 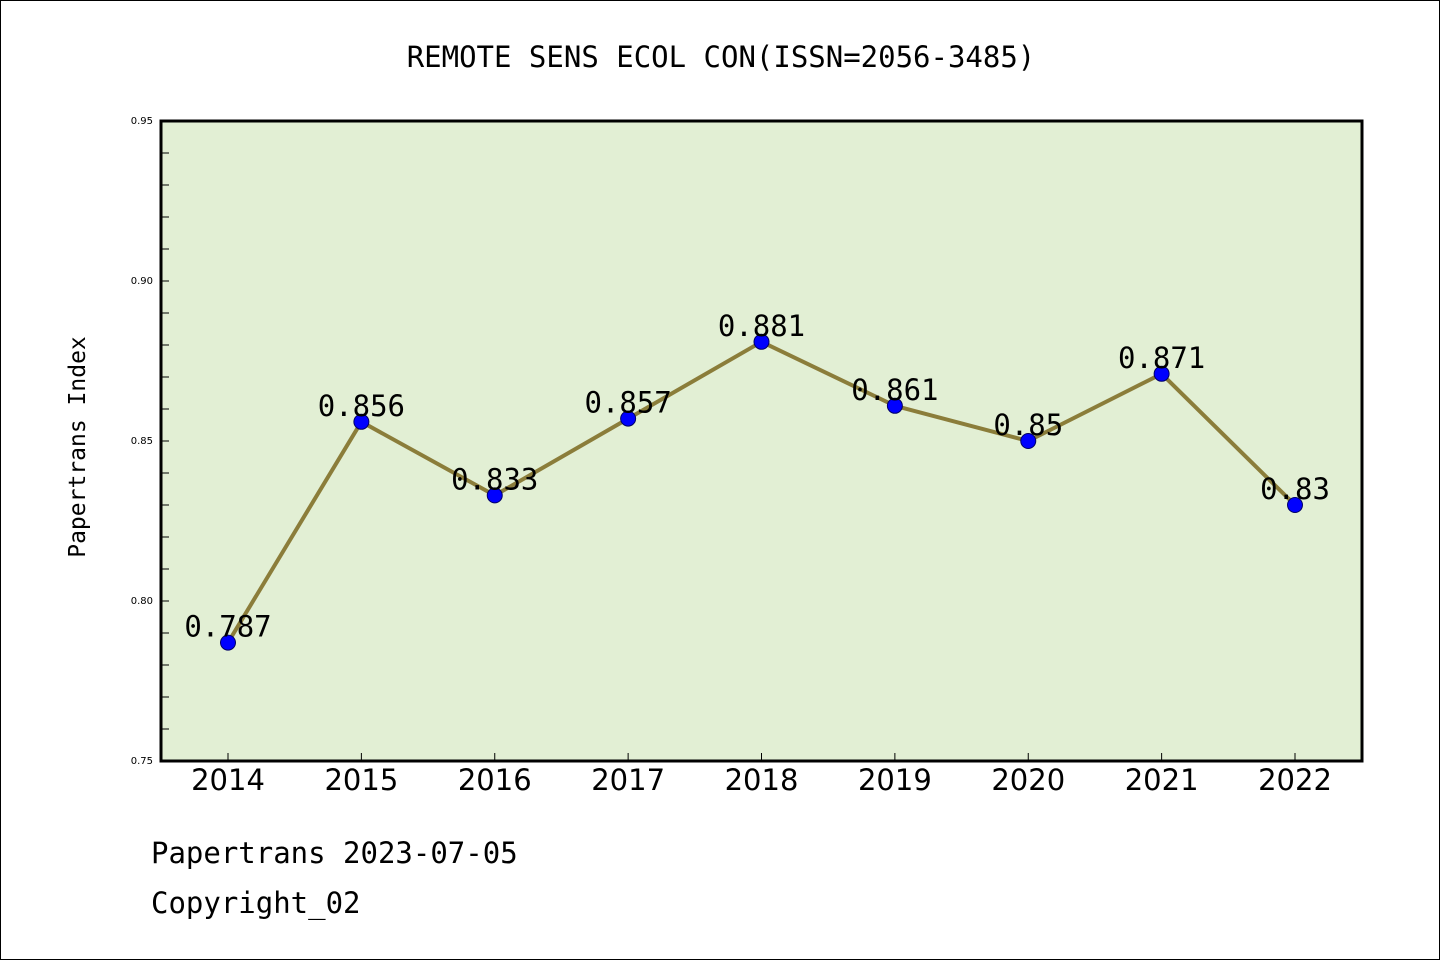 I want to click on x-tick-label: 2018, so click(x=762, y=780).